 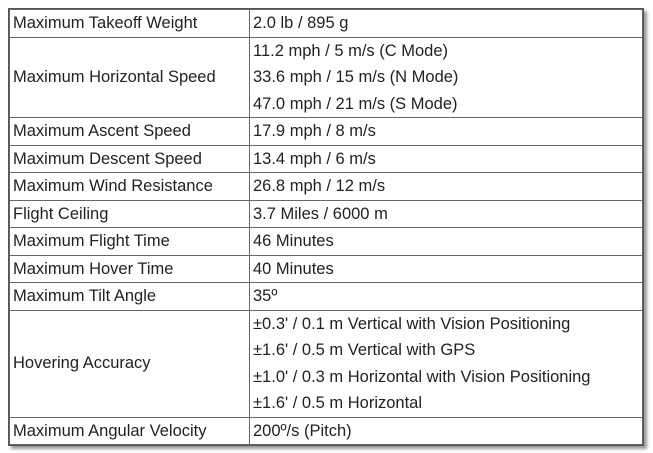 What do you see at coordinates (265, 296) in the screenshot?
I see `spec-value-line: 35º` at bounding box center [265, 296].